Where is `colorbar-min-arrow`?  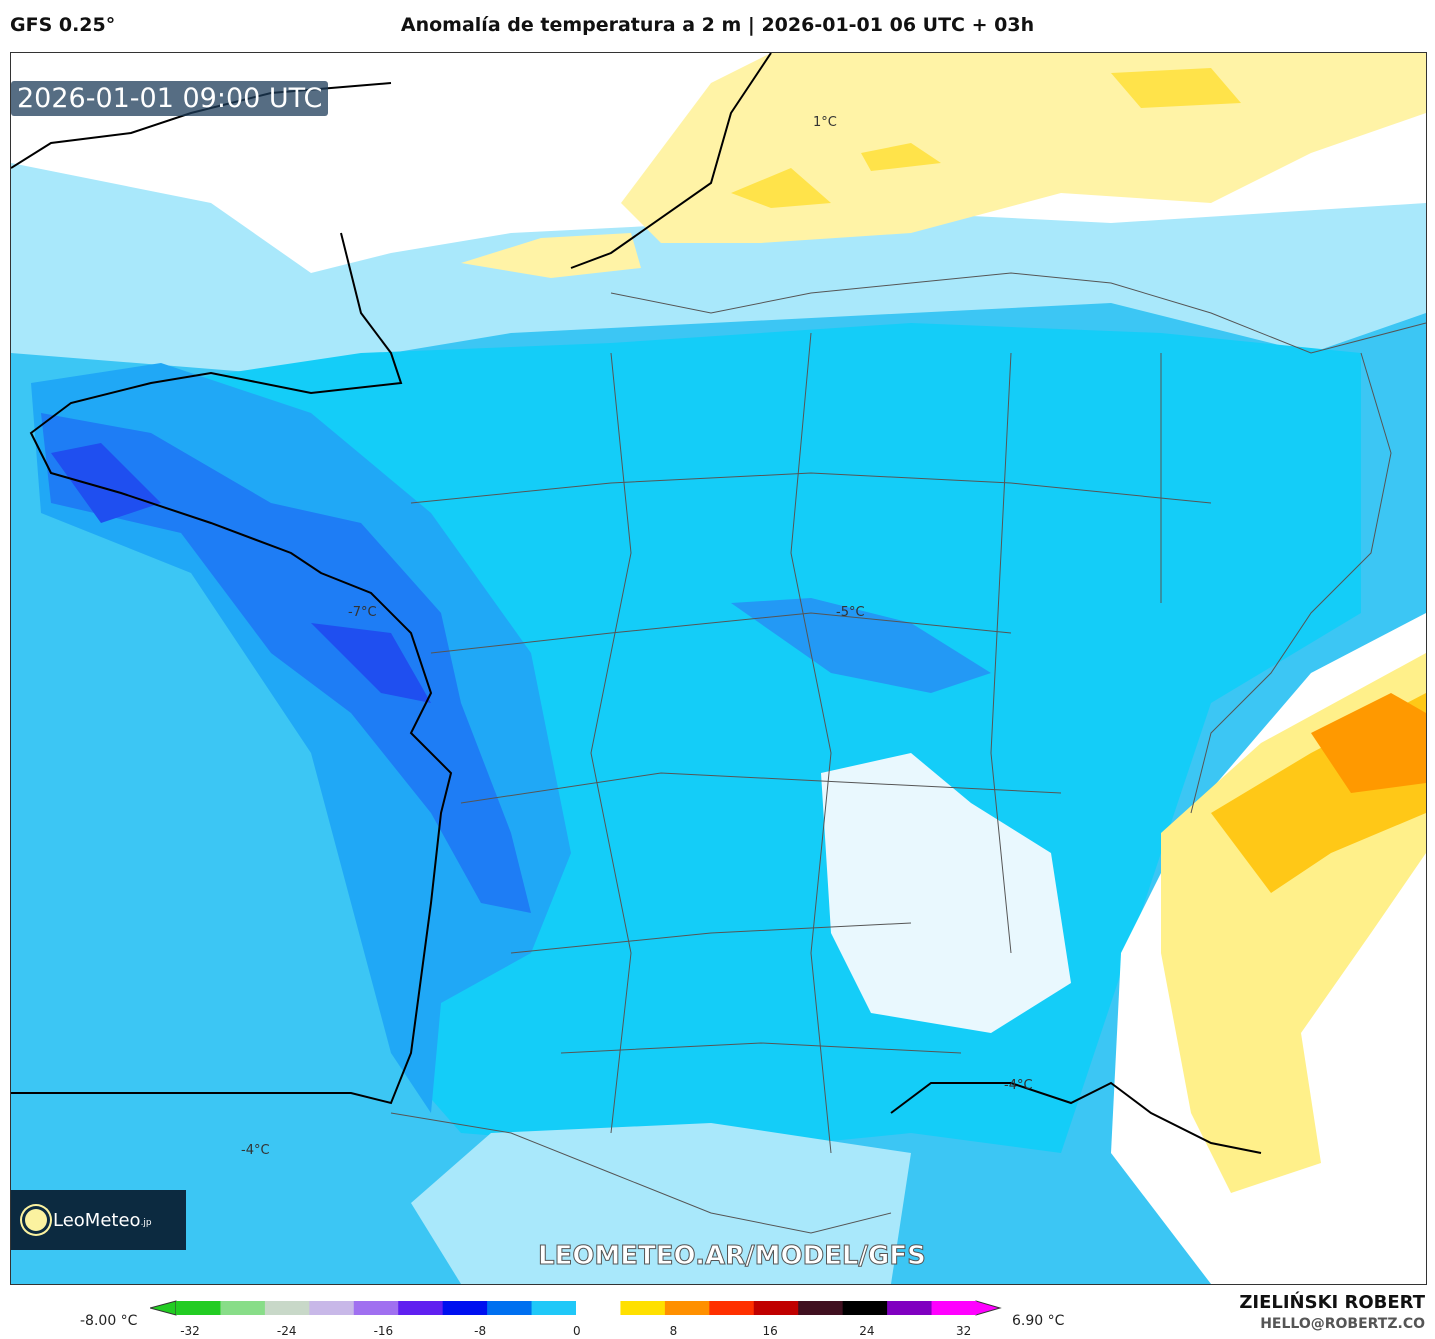 colorbar-min-arrow is located at coordinates (163, 1308).